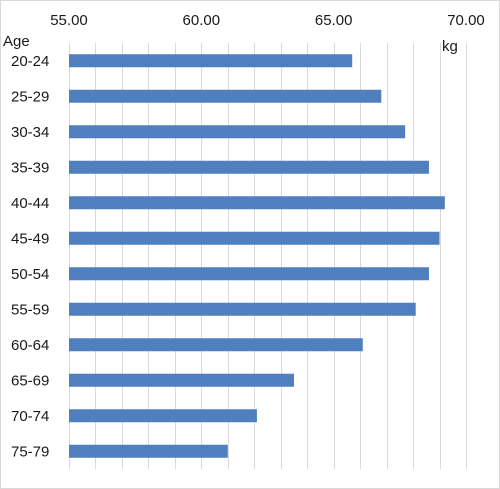 The width and height of the screenshot is (500, 489). Describe the element at coordinates (267, 20) in the screenshot. I see `x-axis-ticks: 55.00 60.00 65.00 70.00` at that location.